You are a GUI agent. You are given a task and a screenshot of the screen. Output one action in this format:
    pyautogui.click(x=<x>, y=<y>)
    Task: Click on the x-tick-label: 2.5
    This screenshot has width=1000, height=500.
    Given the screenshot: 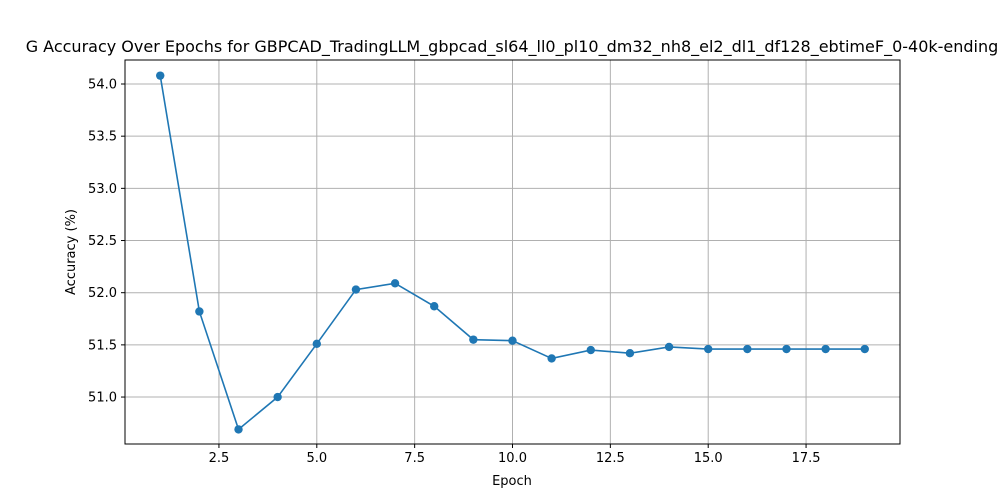 What is the action you would take?
    pyautogui.click(x=219, y=458)
    